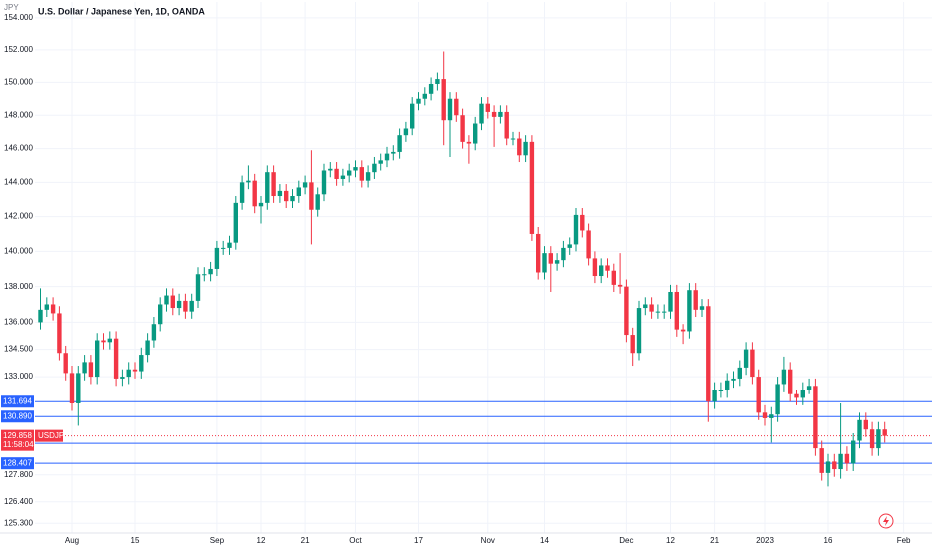  I want to click on x-tick-label: Dec, so click(626, 540).